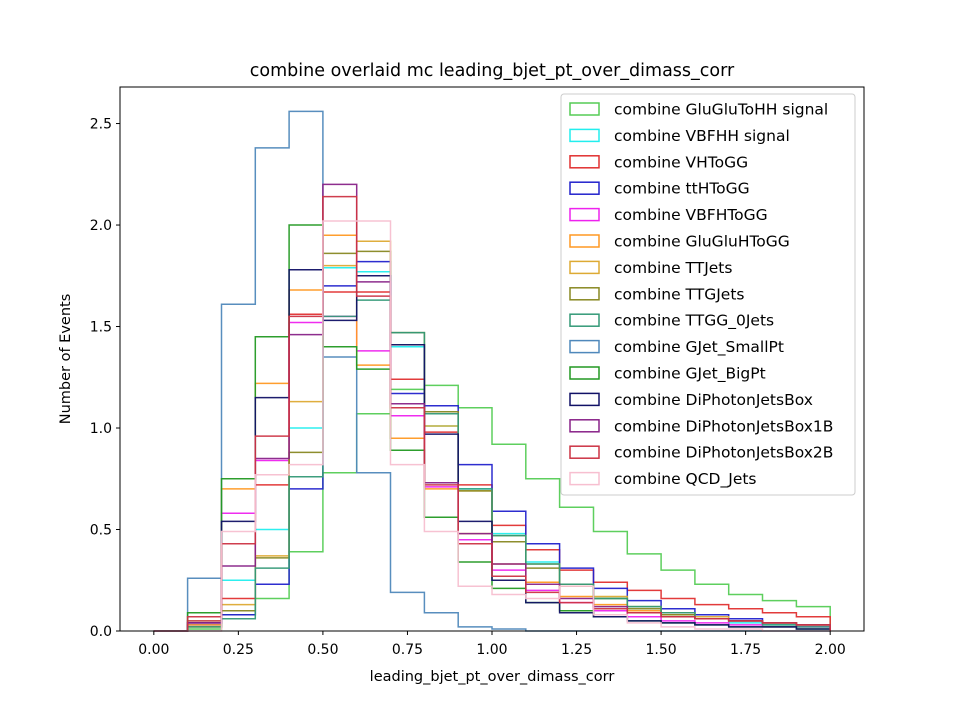 This screenshot has width=960, height=720. I want to click on legend-label: combine TTGG_0Jets, so click(694, 321).